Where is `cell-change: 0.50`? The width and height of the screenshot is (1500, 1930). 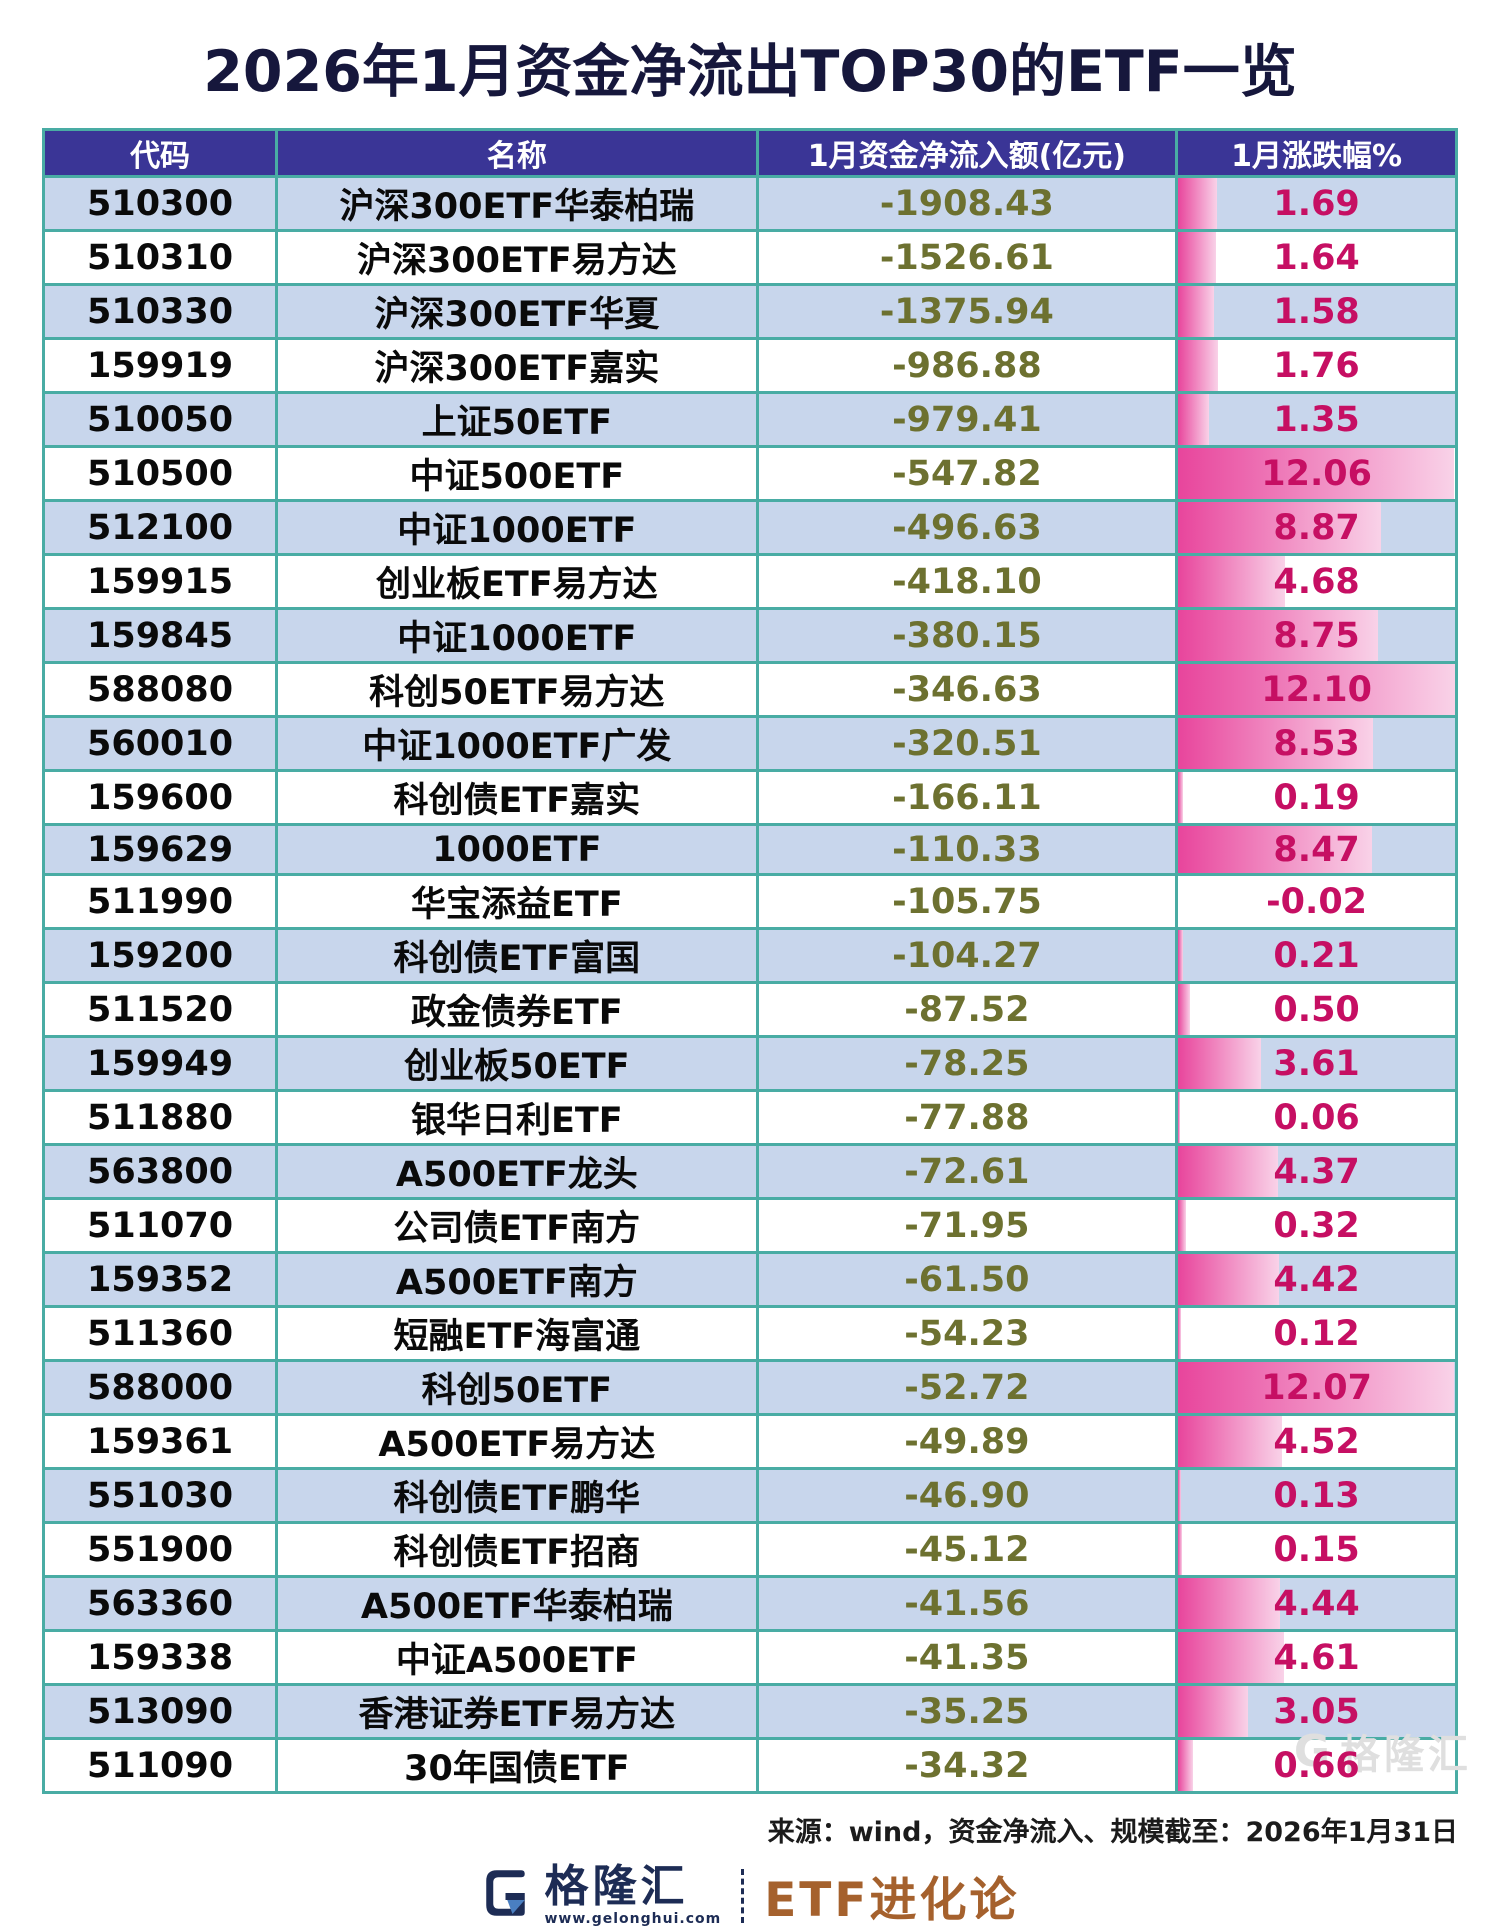
cell-change: 0.50 is located at coordinates (1316, 1009).